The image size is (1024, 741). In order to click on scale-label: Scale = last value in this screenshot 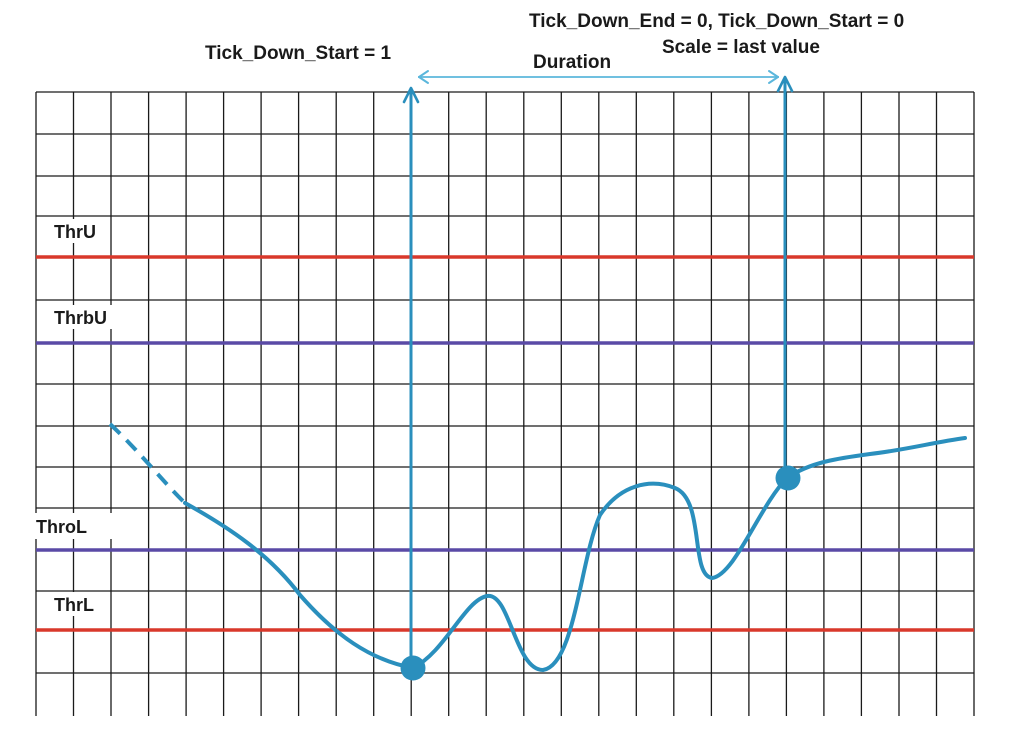, I will do `click(741, 47)`.